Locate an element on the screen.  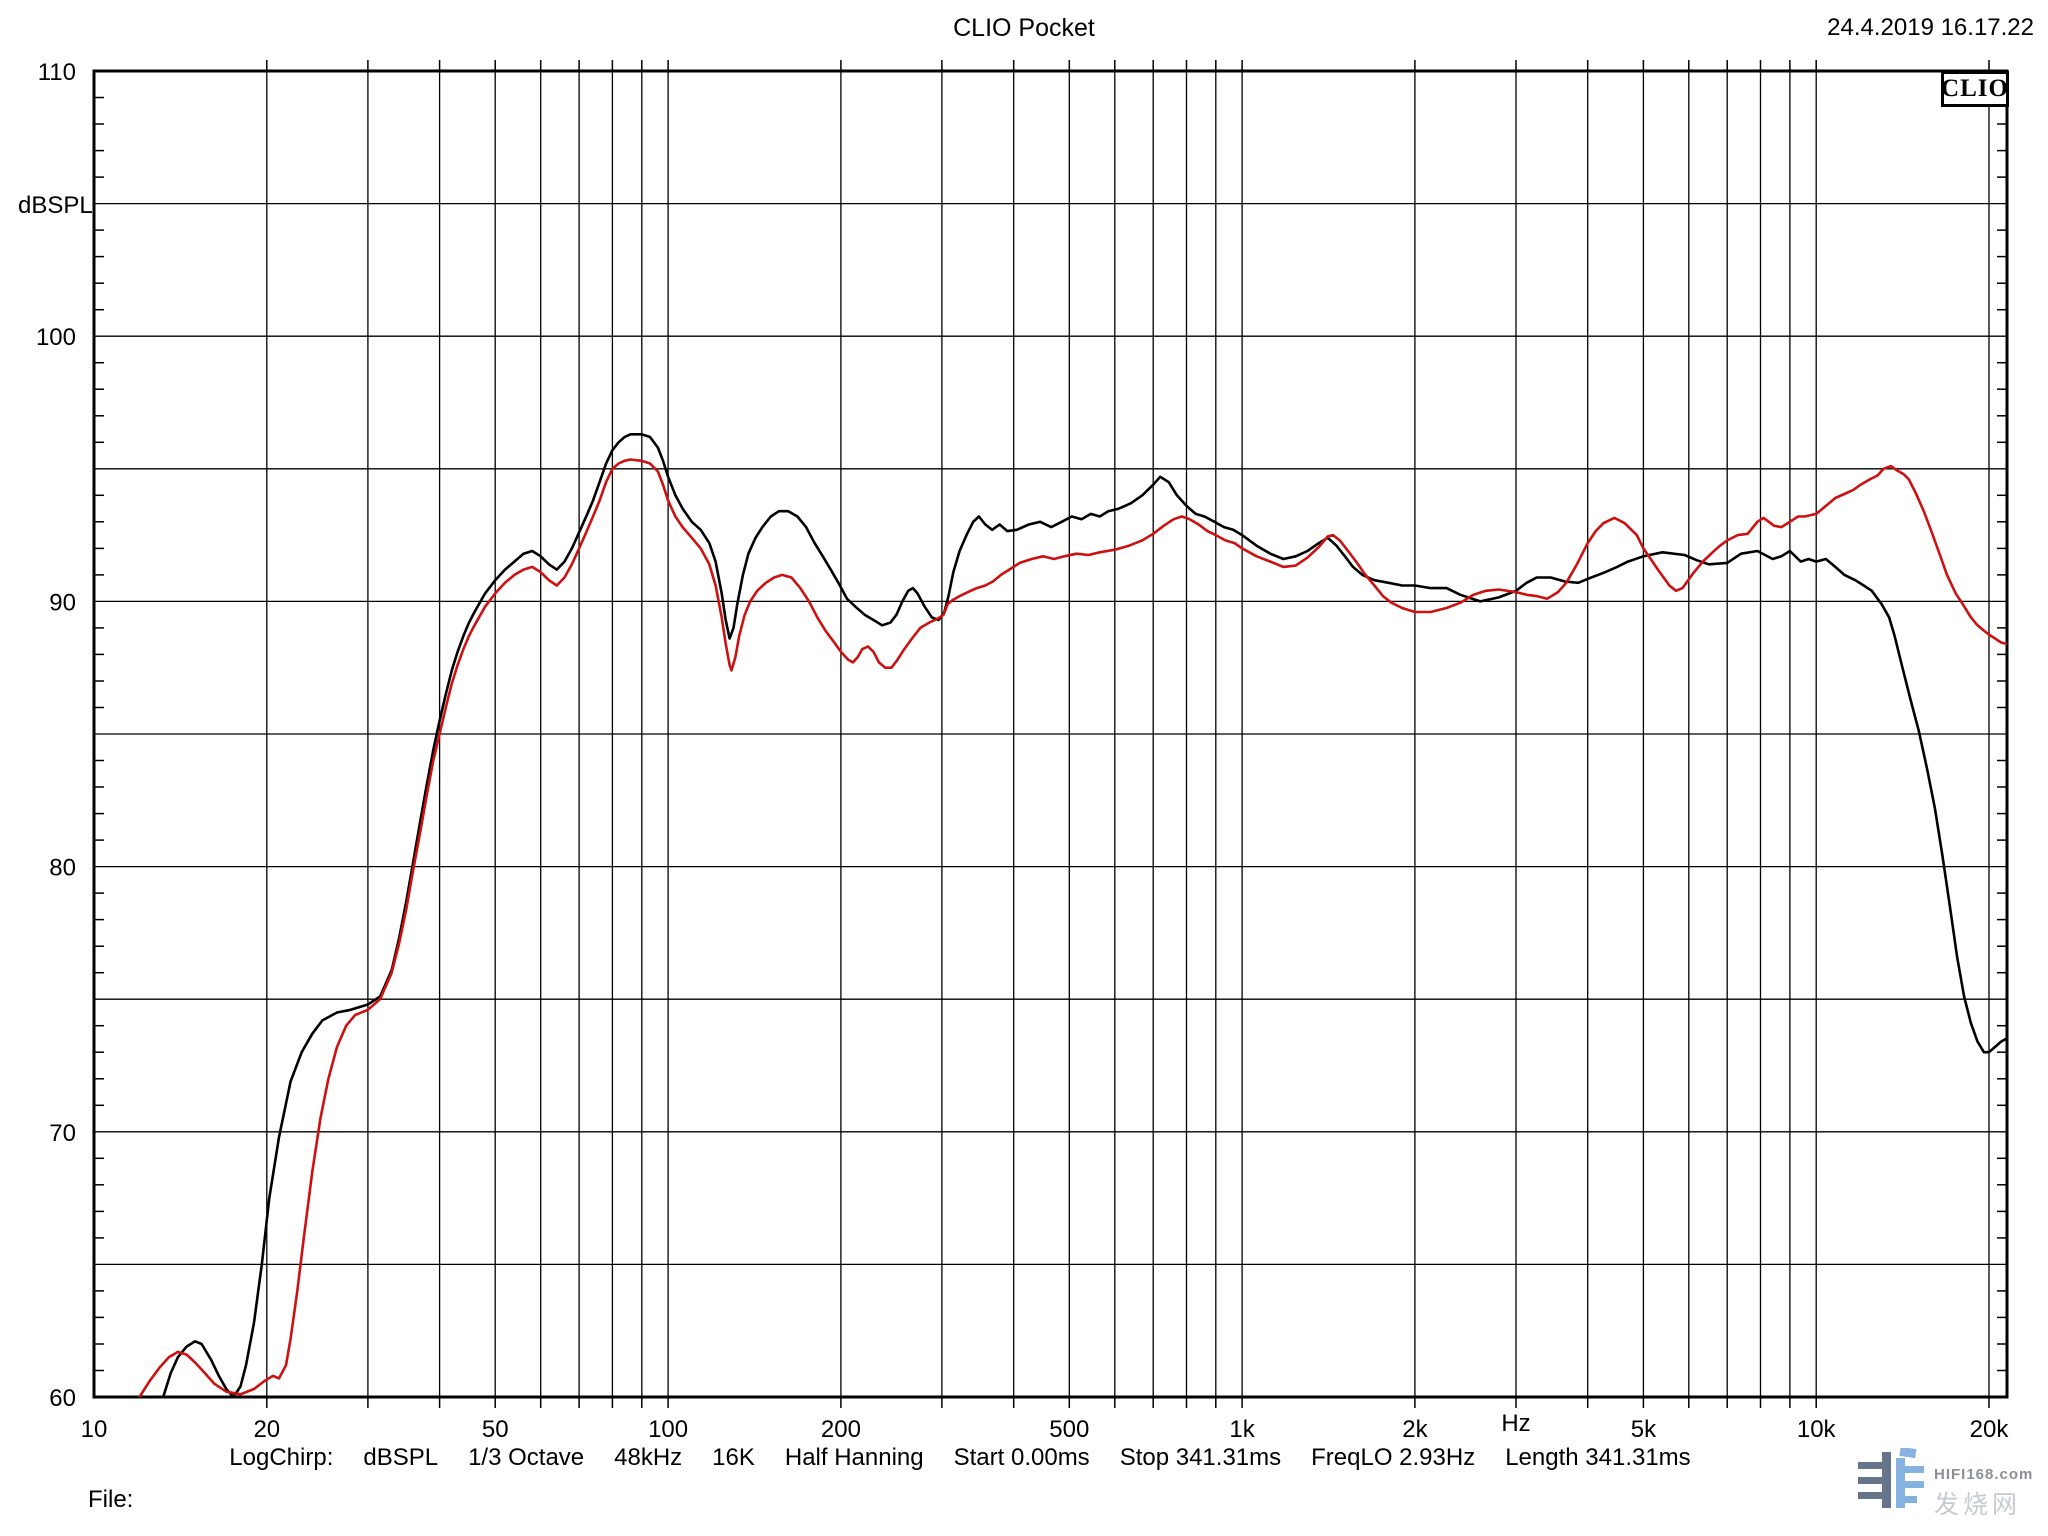
watermark-name: 发烧网 is located at coordinates (1978, 1505).